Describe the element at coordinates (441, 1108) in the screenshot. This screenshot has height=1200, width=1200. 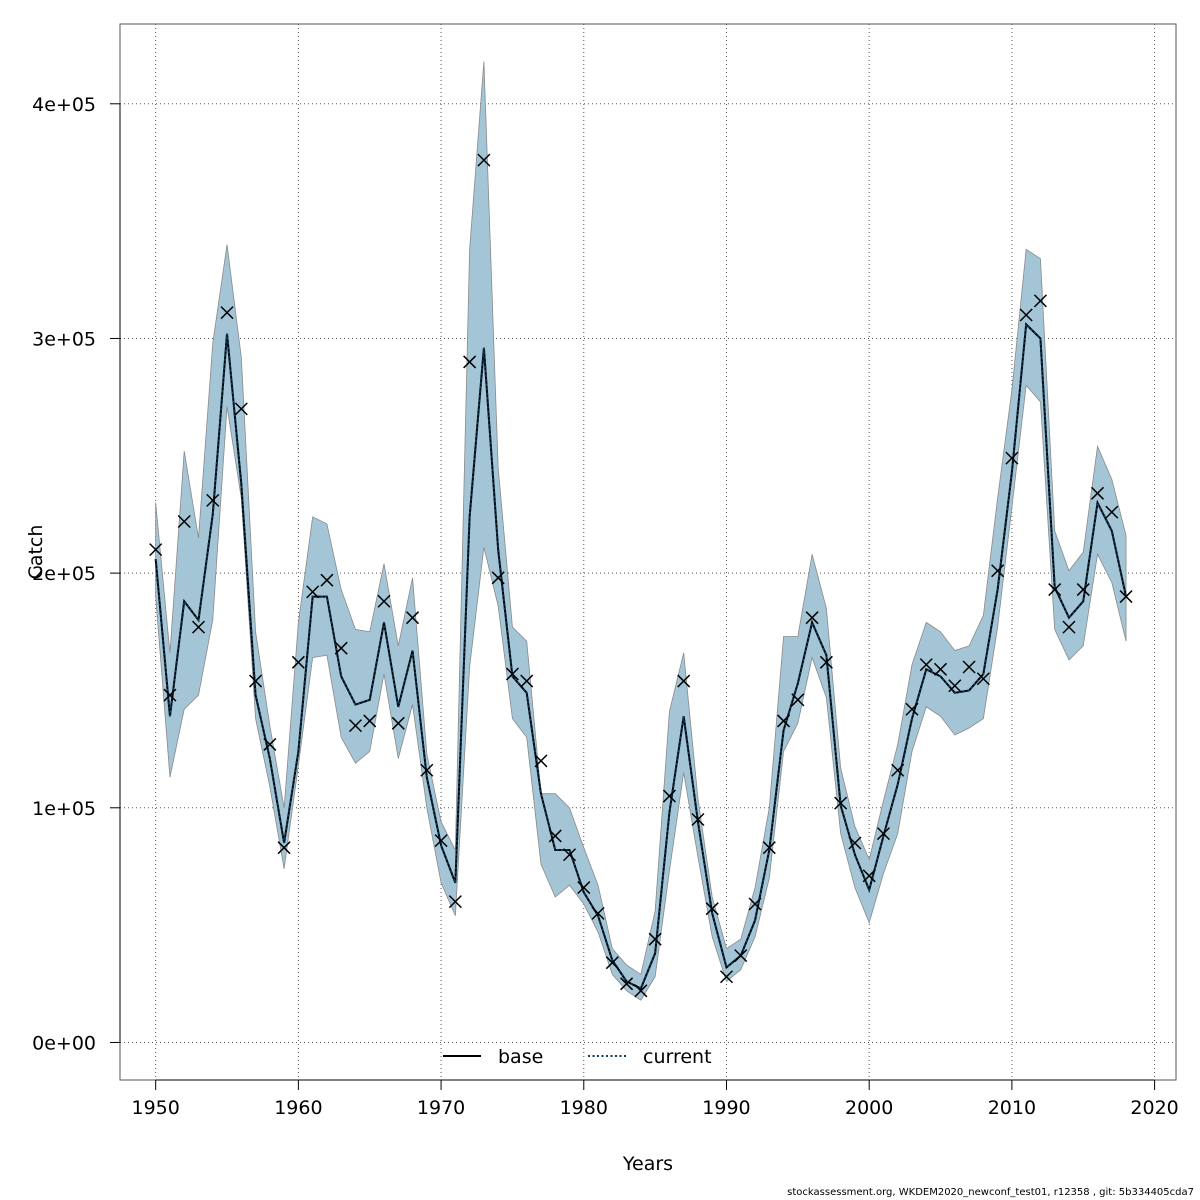
I see `x-tick-label: 1970` at that location.